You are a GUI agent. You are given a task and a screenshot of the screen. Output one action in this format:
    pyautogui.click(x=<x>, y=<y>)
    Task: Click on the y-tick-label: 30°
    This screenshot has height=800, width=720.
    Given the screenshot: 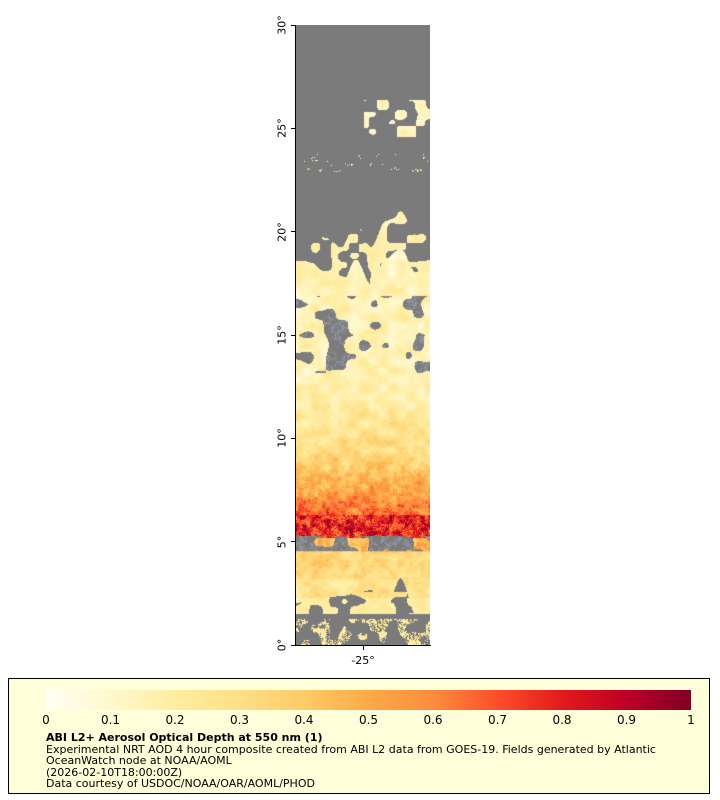 What is the action you would take?
    pyautogui.click(x=282, y=25)
    